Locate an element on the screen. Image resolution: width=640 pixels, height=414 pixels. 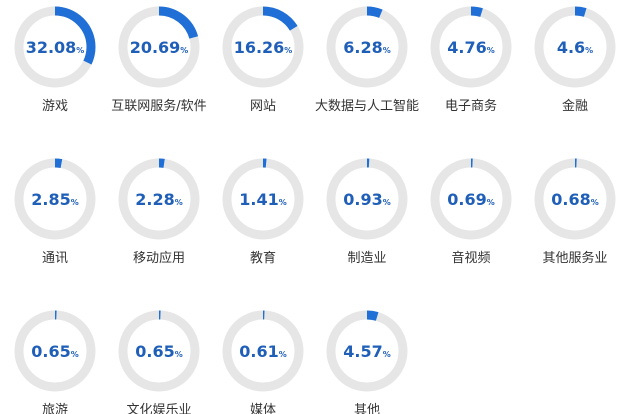
donut-value-text: 4.76% is located at coordinates (471, 47).